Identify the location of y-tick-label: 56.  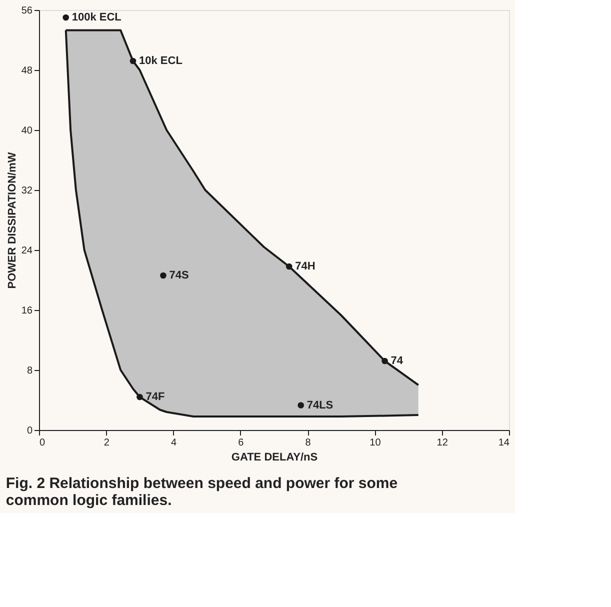
(27, 11).